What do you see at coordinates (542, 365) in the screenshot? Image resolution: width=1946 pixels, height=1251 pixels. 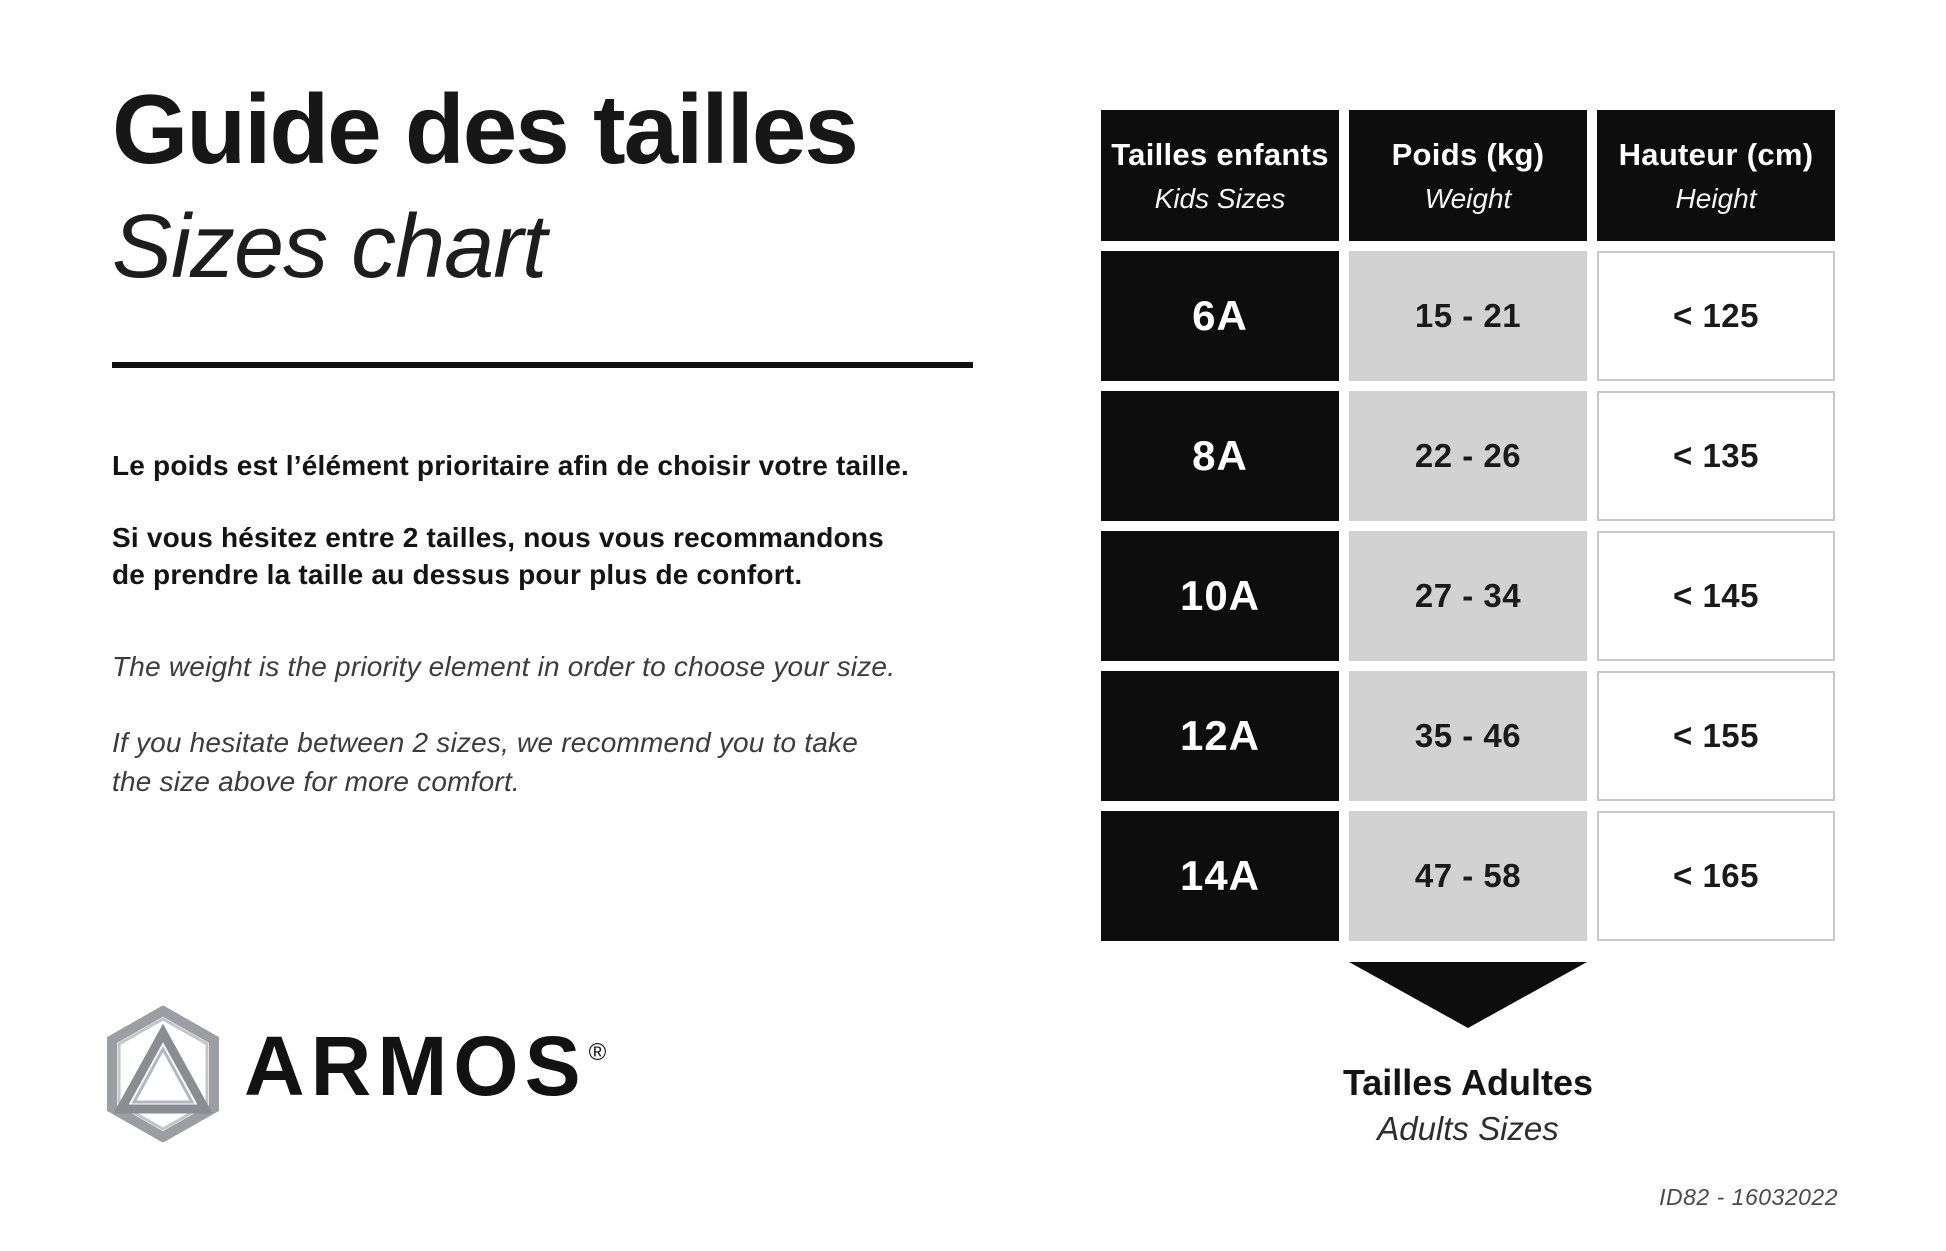 I see `divider-line` at bounding box center [542, 365].